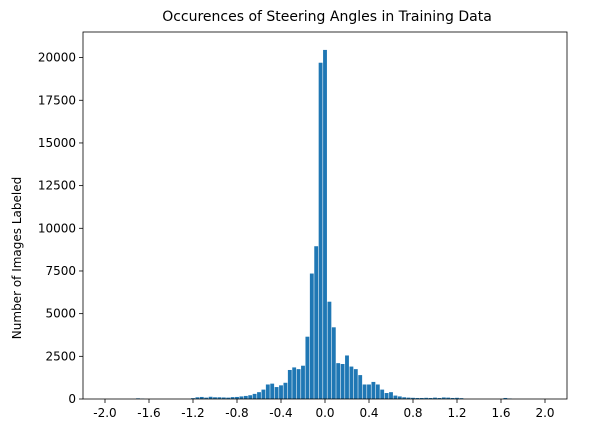 This screenshot has width=592, height=433. What do you see at coordinates (500, 413) in the screenshot?
I see `x-tick-label: 1.6` at bounding box center [500, 413].